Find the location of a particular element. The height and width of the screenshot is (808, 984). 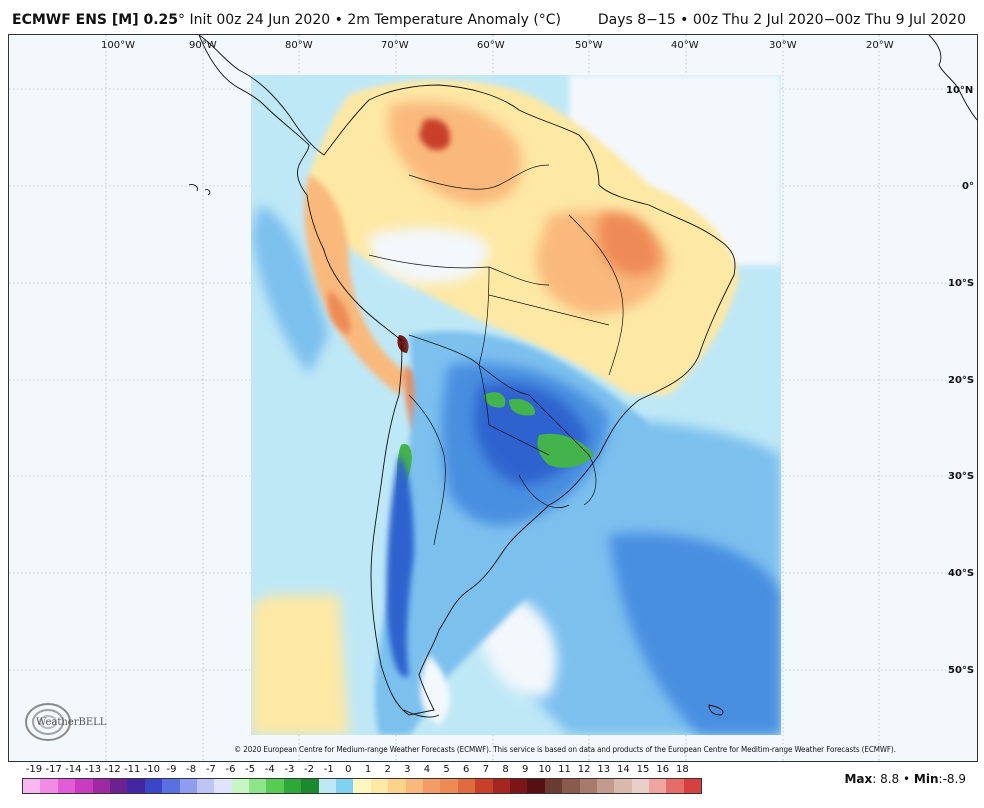

legend-tick: 1 is located at coordinates (368, 769).